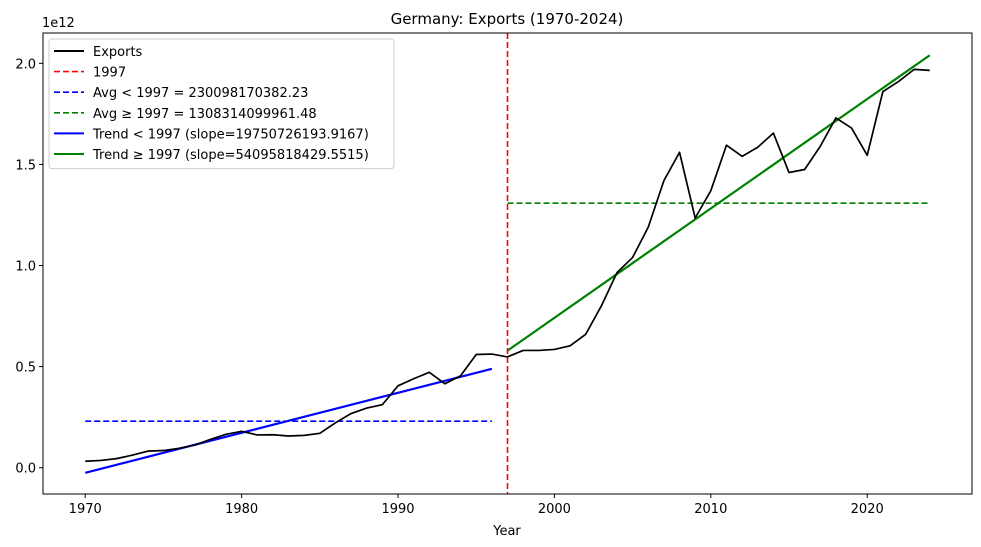 The height and width of the screenshot is (547, 981). I want to click on x-axis-label: Year, so click(506, 531).